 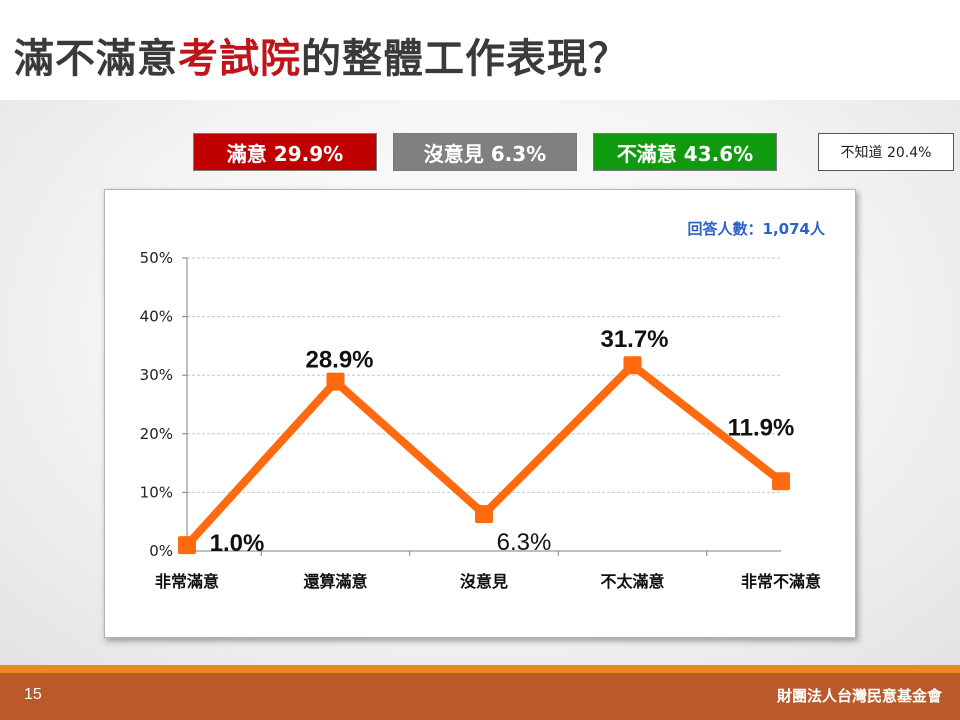 I want to click on data-label: 28.9%, so click(x=339, y=360).